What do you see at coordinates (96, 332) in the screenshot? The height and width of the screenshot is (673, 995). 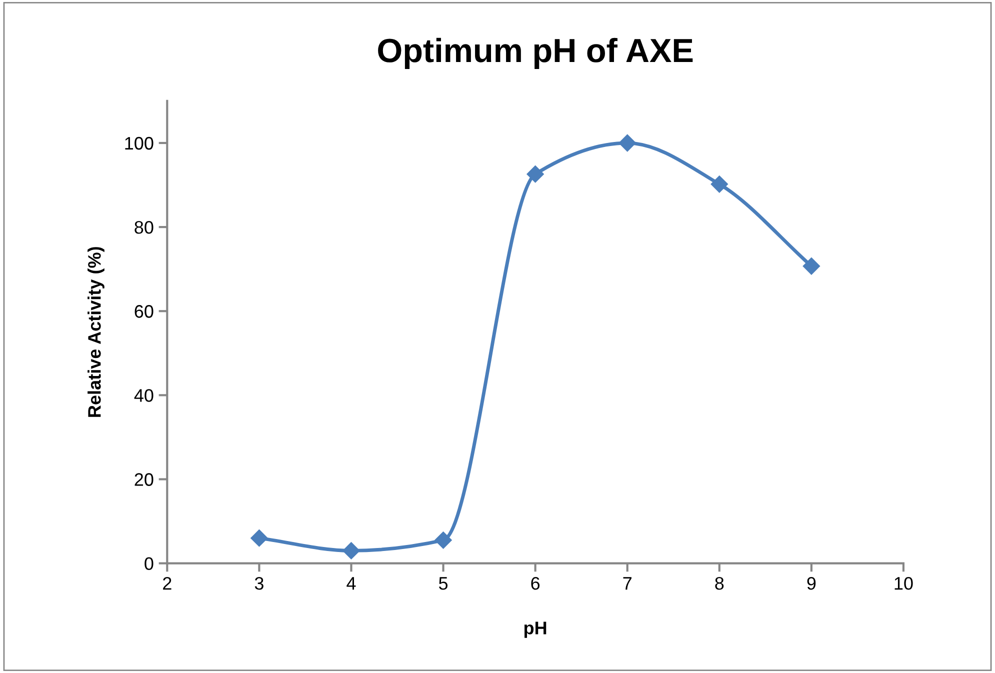 I see `y-axis-title: Relative Activity (%)` at bounding box center [96, 332].